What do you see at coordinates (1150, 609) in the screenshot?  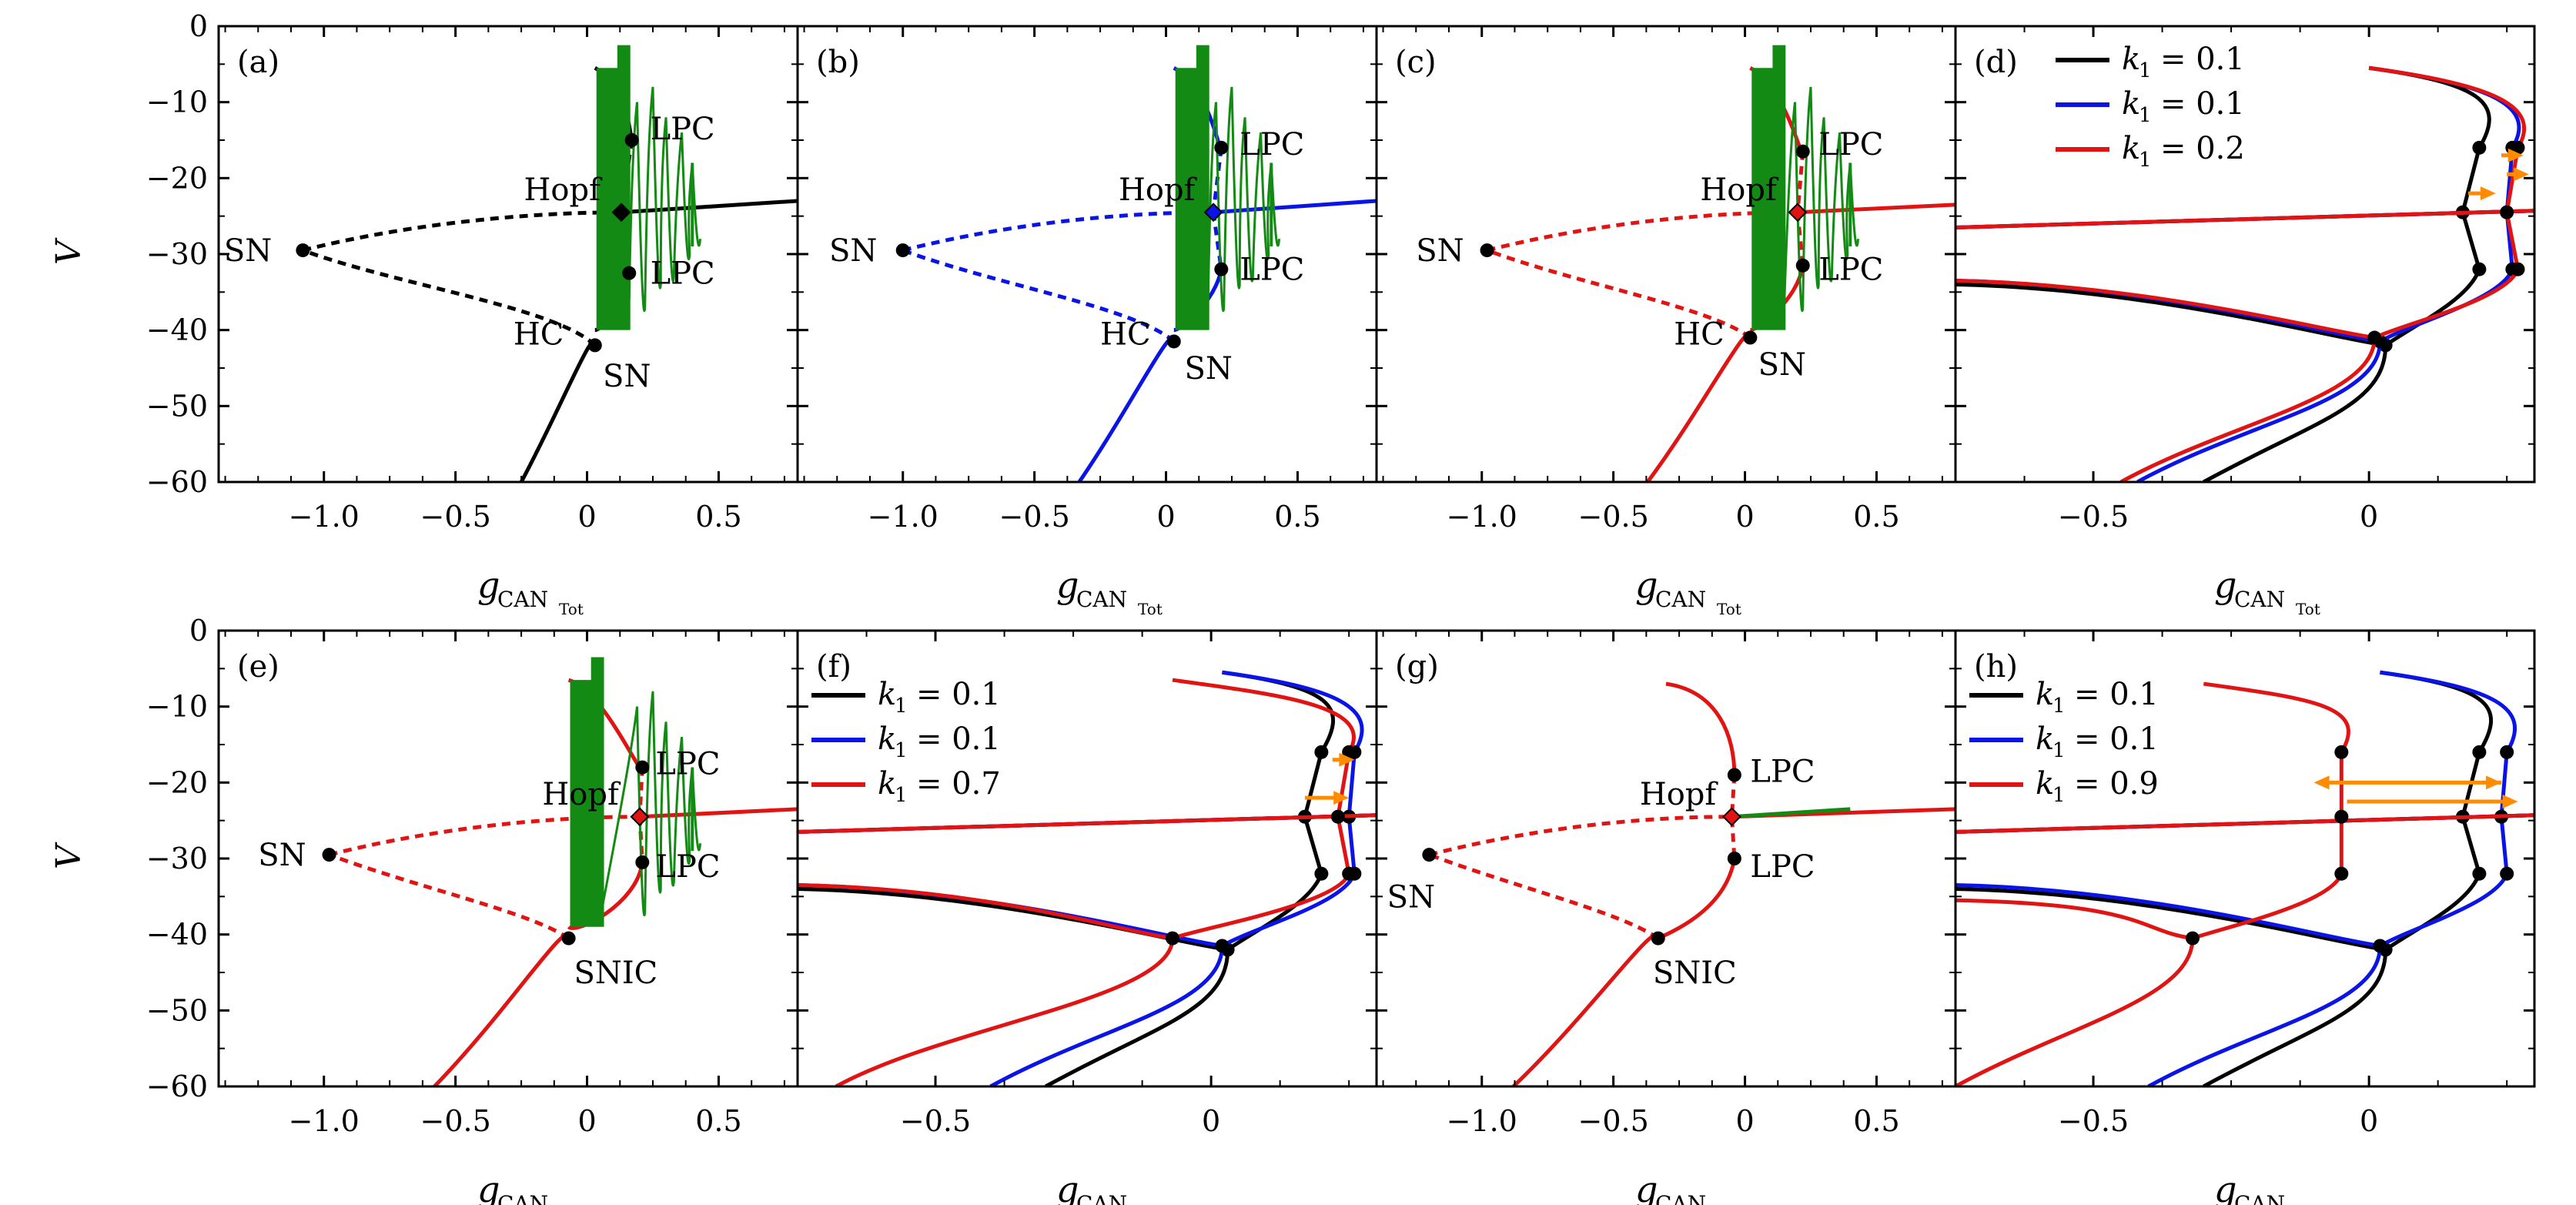 I see `x-axis-label-subsub: Tot` at bounding box center [1150, 609].